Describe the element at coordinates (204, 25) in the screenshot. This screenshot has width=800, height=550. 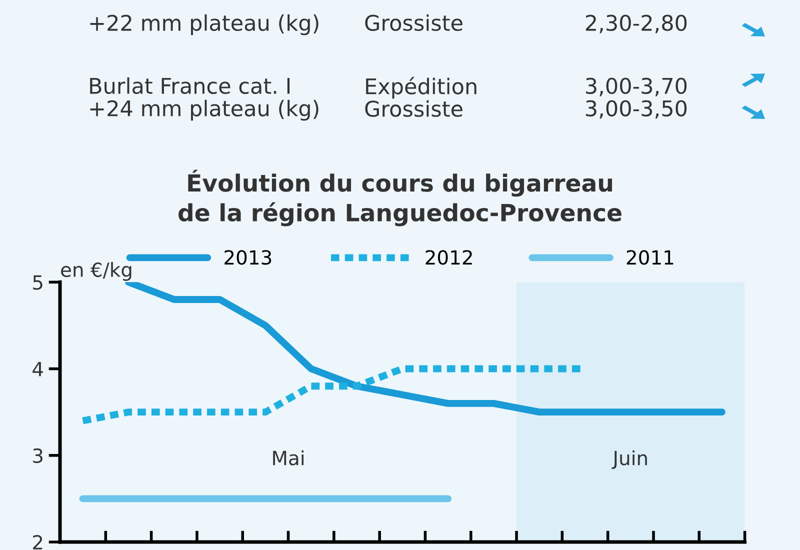
I see `text: +22 mm plateau (kg)` at that location.